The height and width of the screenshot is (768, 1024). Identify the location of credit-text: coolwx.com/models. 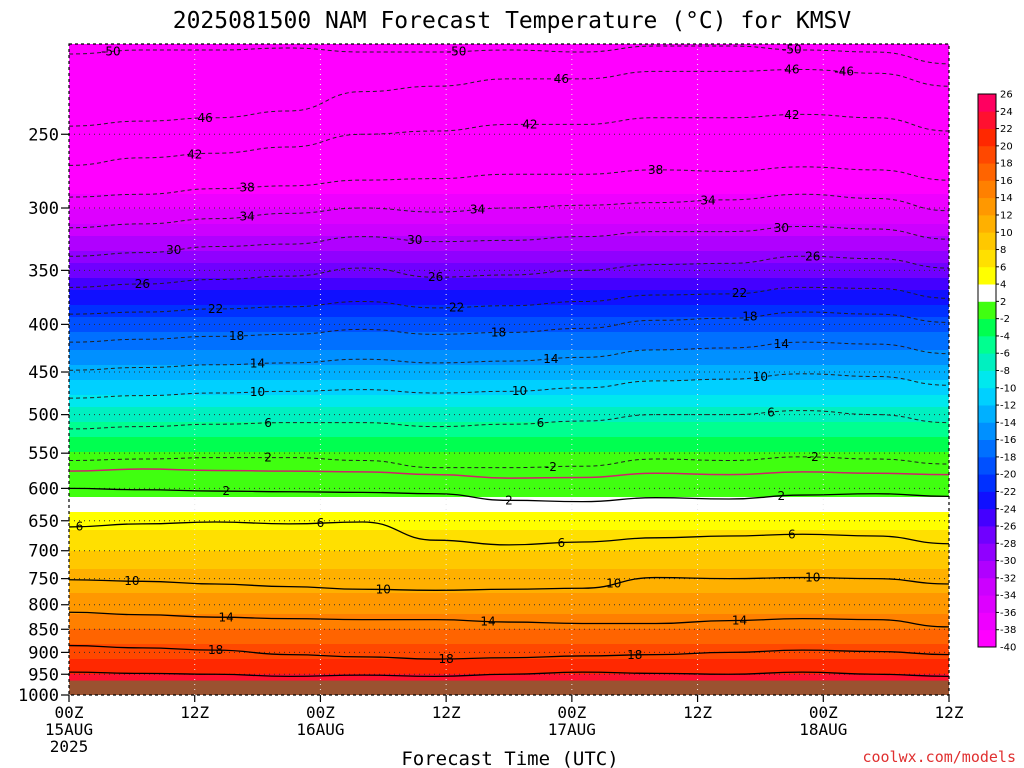
(939, 757).